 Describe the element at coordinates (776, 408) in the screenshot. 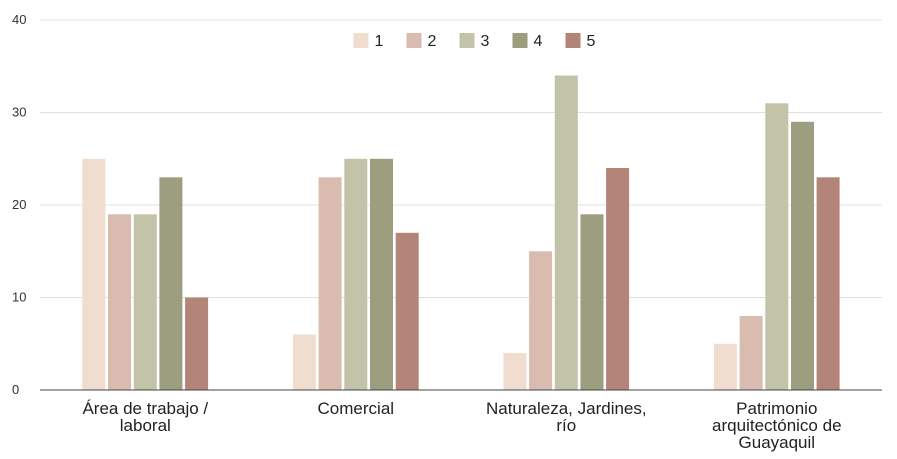

I see `x-category-label: Patrimonio` at that location.